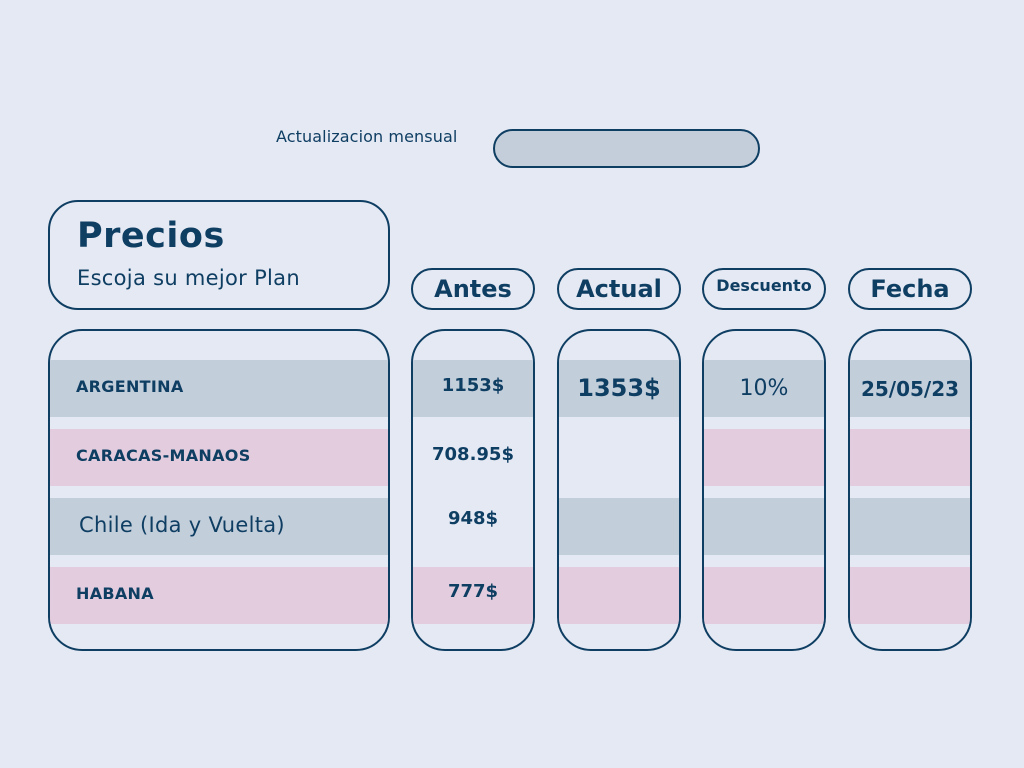 The height and width of the screenshot is (768, 1024). Describe the element at coordinates (188, 278) in the screenshot. I see `page-subtitle: Escoja su mejor Plan` at that location.